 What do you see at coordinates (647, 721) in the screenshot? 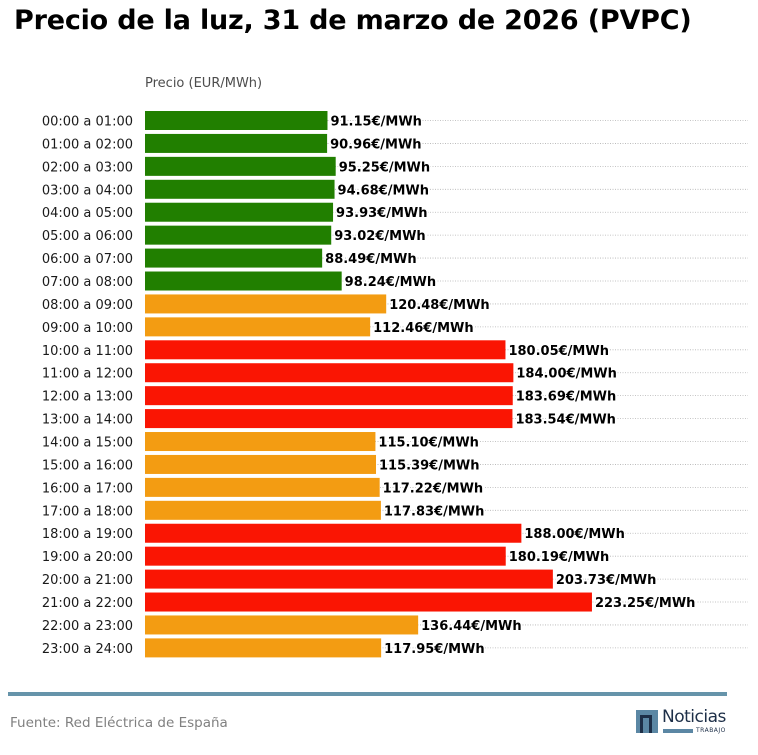
I see `logo-mark-icon` at bounding box center [647, 721].